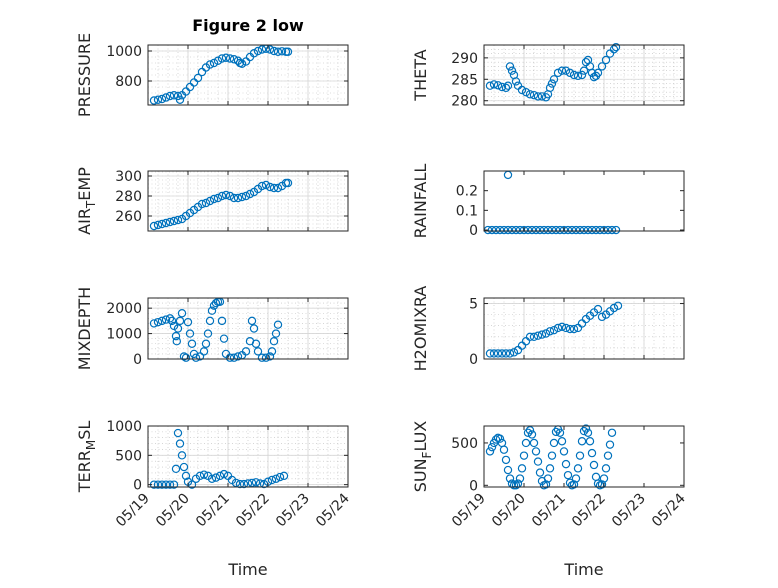 The width and height of the screenshot is (778, 588). What do you see at coordinates (124, 309) in the screenshot?
I see `y-tick-label: 2000` at bounding box center [124, 309].